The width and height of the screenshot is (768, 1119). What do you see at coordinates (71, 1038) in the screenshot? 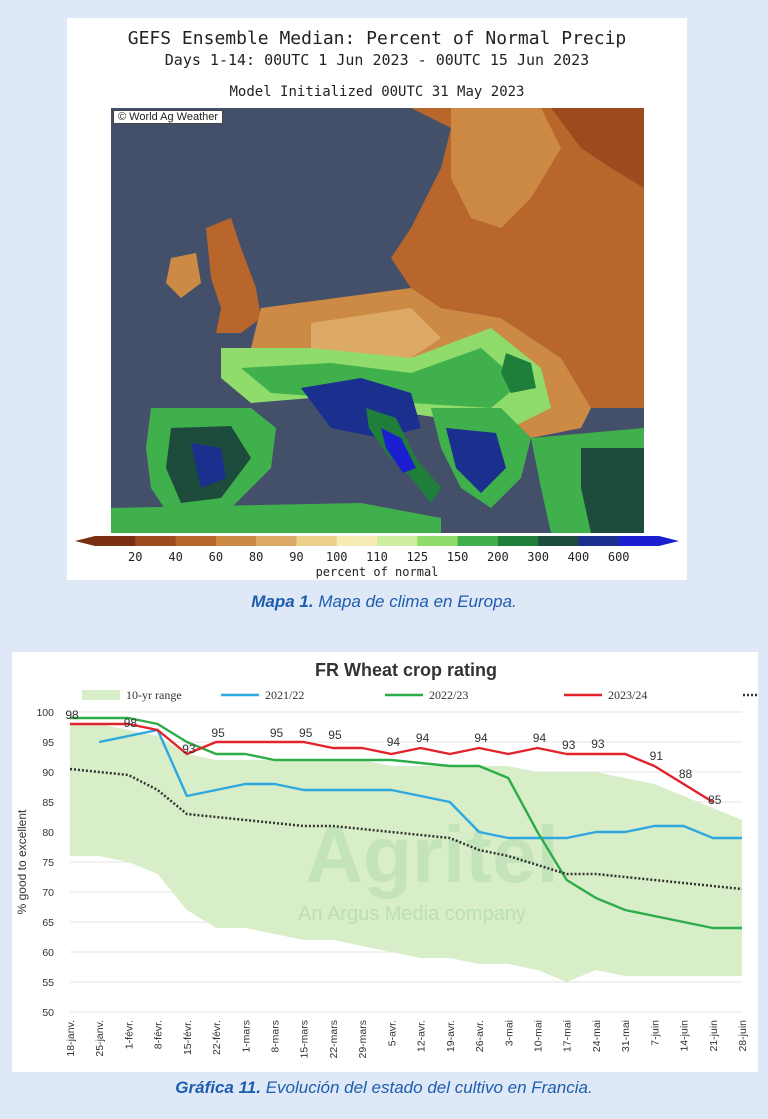
I see `x-tick-label: 18-janv.` at bounding box center [71, 1038].